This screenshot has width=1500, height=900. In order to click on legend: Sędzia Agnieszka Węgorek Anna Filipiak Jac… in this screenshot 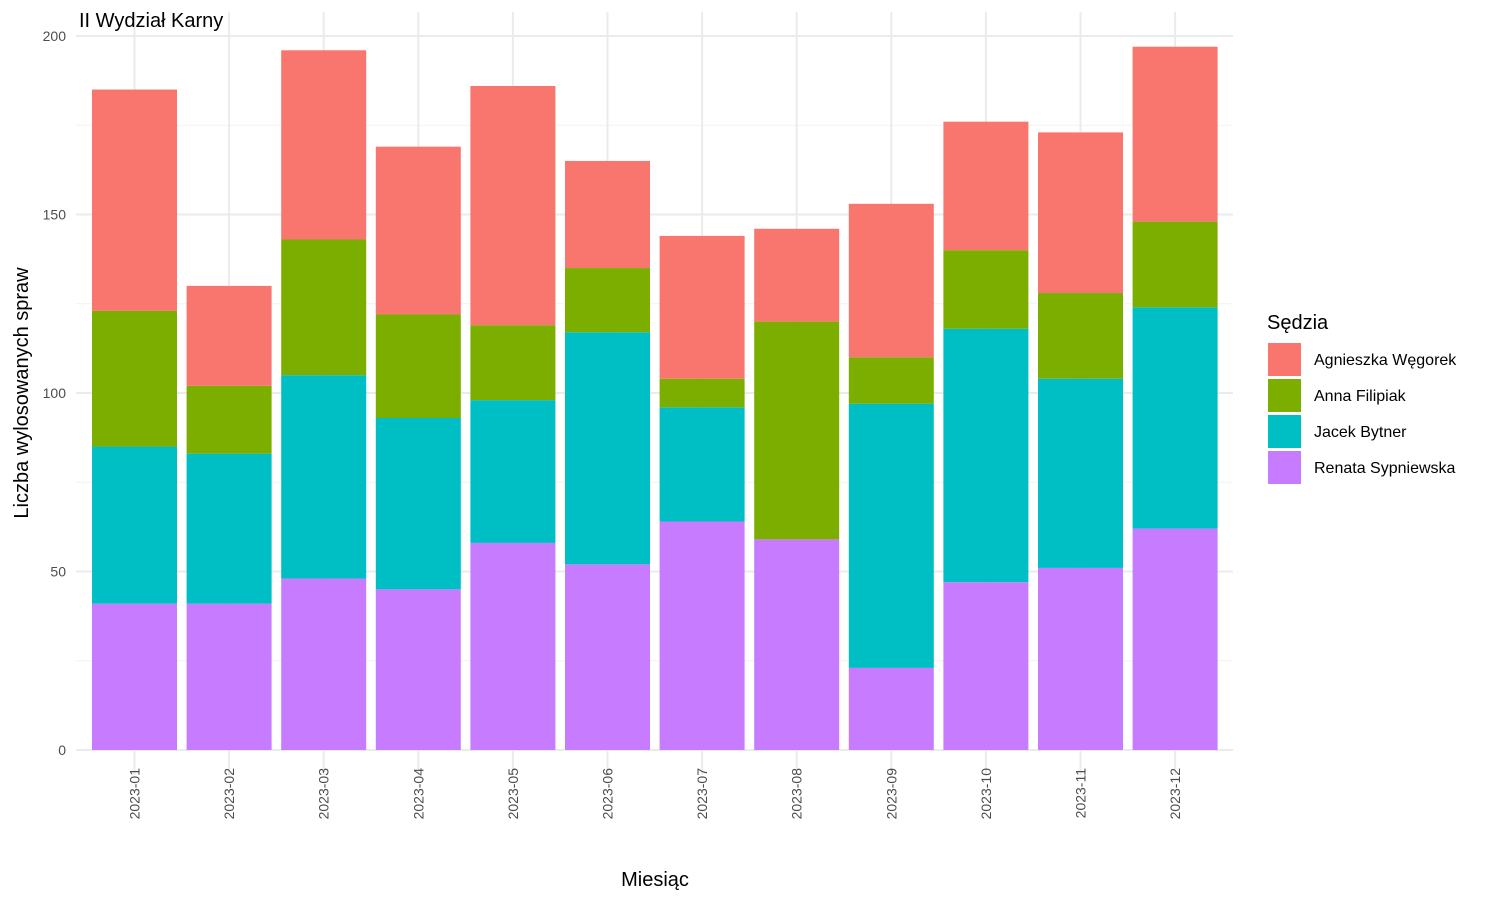, I will do `click(1362, 398)`.